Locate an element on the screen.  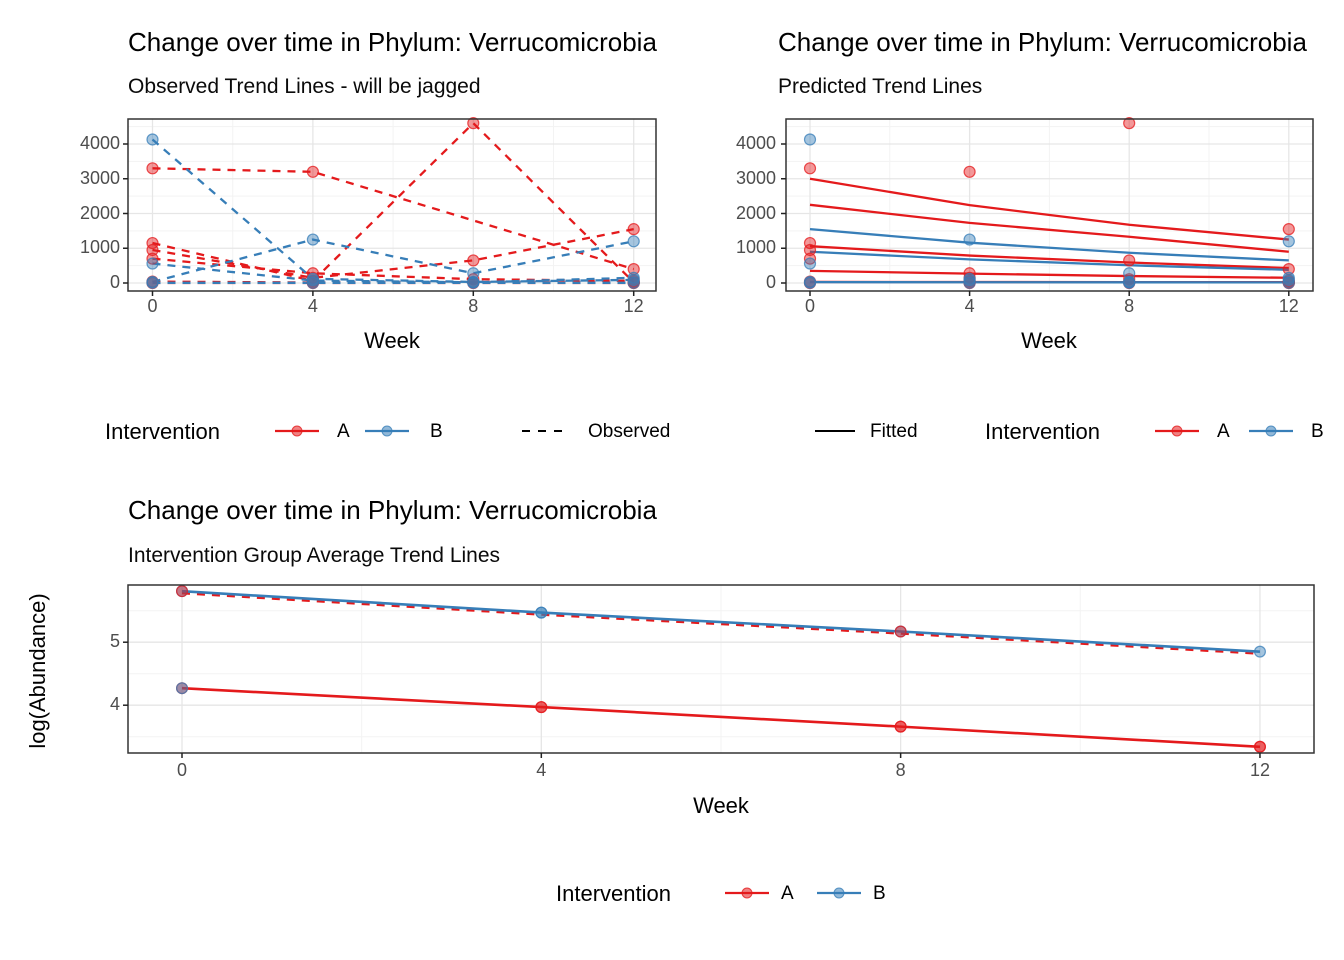
observed-plot-area is located at coordinates (390, 206).